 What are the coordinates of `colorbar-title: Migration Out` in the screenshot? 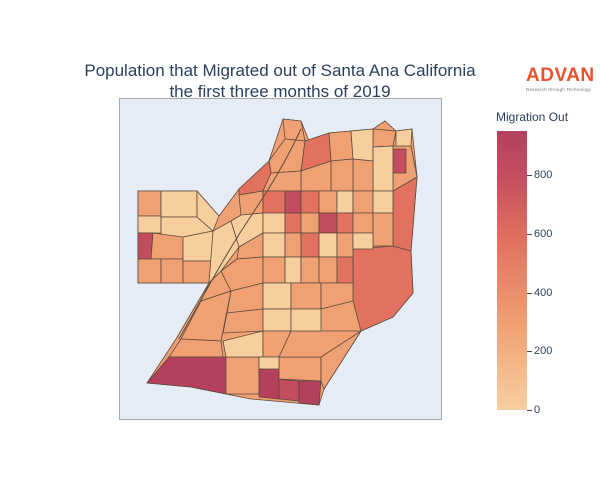 It's located at (532, 117).